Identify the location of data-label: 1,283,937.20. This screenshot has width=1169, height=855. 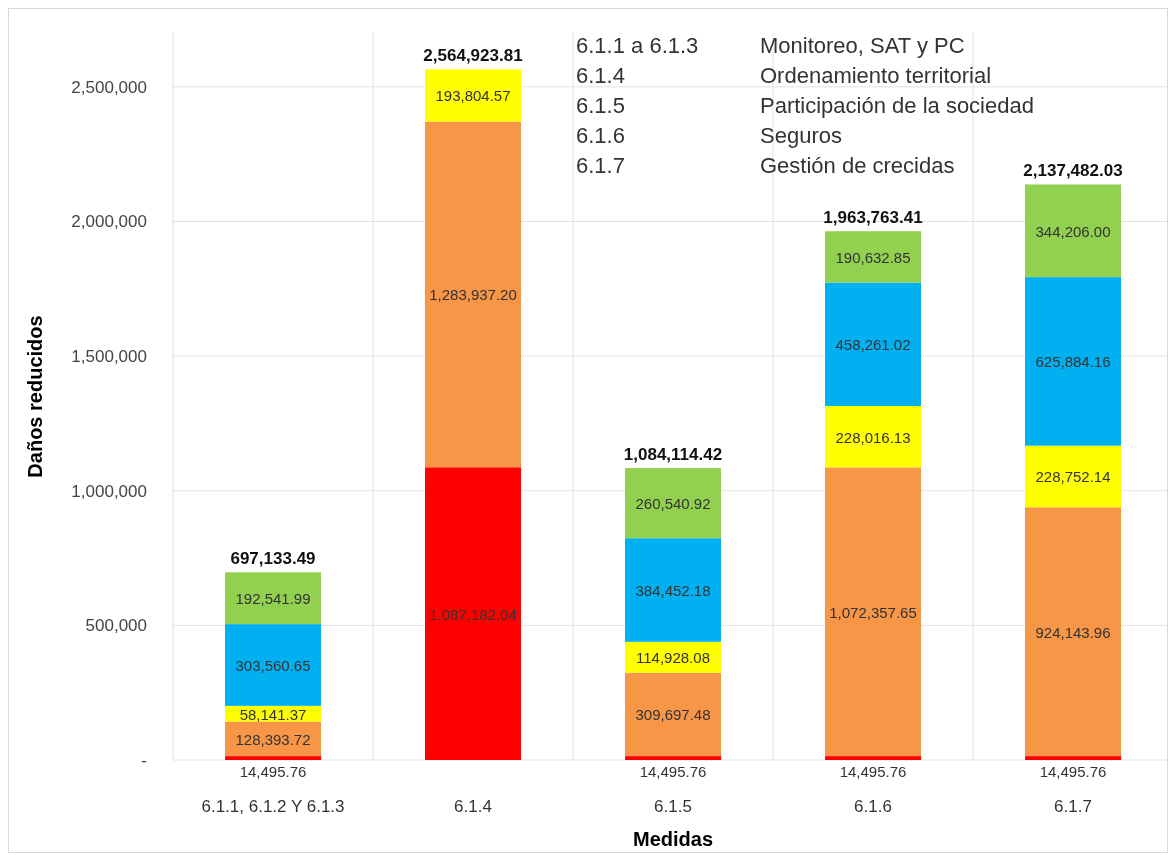
(473, 295).